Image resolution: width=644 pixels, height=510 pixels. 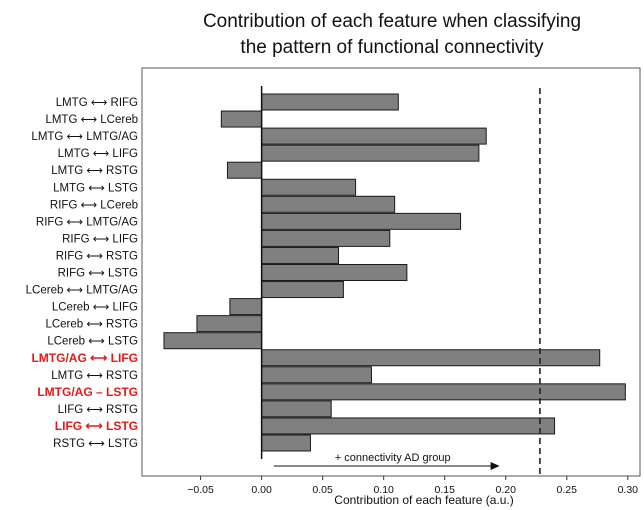 I want to click on category-label-5: LMTG ⟷ RSTG, so click(x=94, y=171).